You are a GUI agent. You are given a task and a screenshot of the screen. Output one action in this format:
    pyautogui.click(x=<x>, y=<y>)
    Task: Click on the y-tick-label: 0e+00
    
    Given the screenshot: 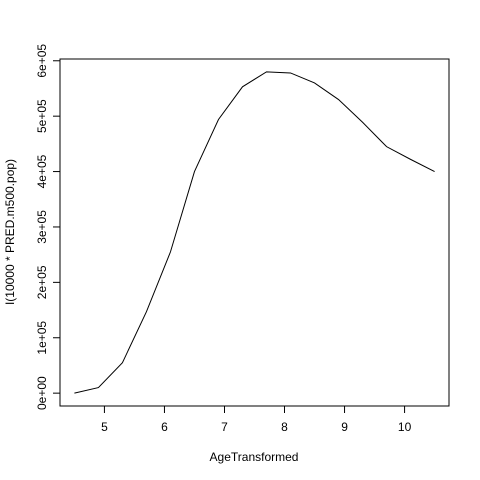 What is the action you would take?
    pyautogui.click(x=42, y=393)
    